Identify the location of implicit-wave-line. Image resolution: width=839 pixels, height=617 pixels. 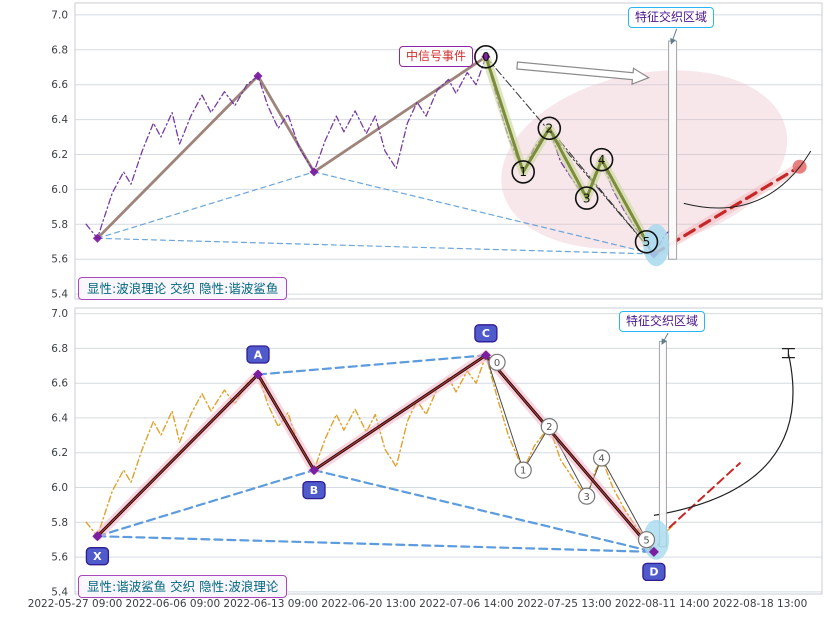
(566, 447).